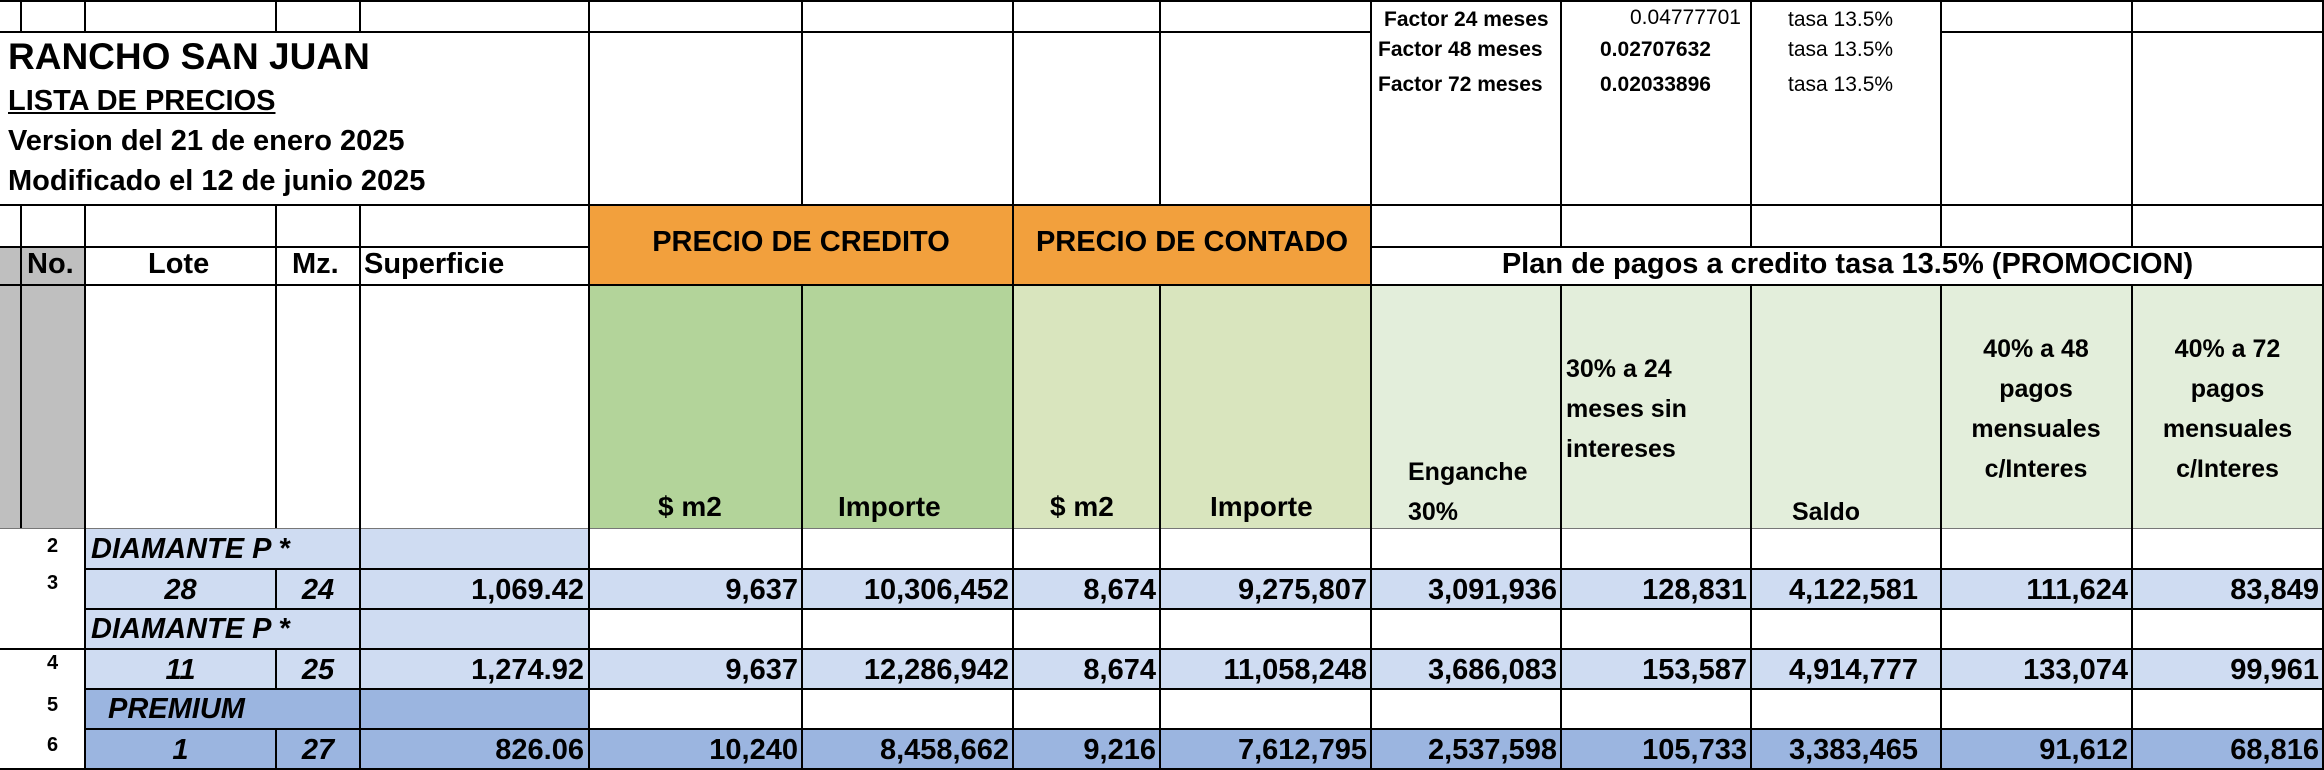 The image size is (2324, 770). What do you see at coordinates (318, 750) in the screenshot?
I see `cell-mz: 27` at bounding box center [318, 750].